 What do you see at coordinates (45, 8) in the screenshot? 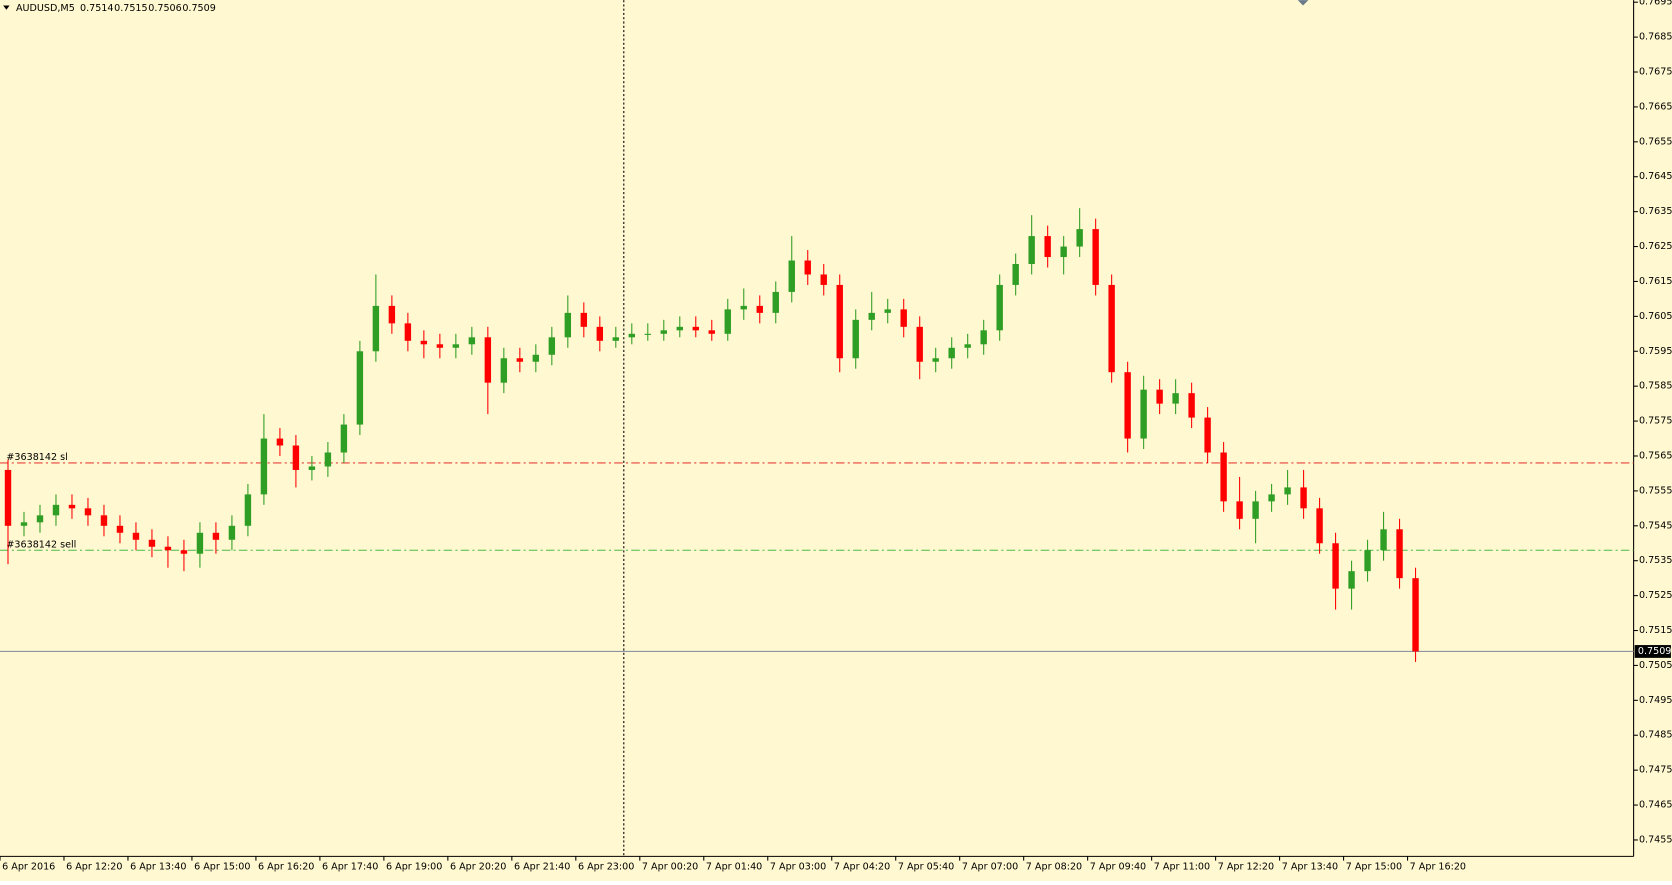
I see `symbol: AUDUSD,M5` at bounding box center [45, 8].